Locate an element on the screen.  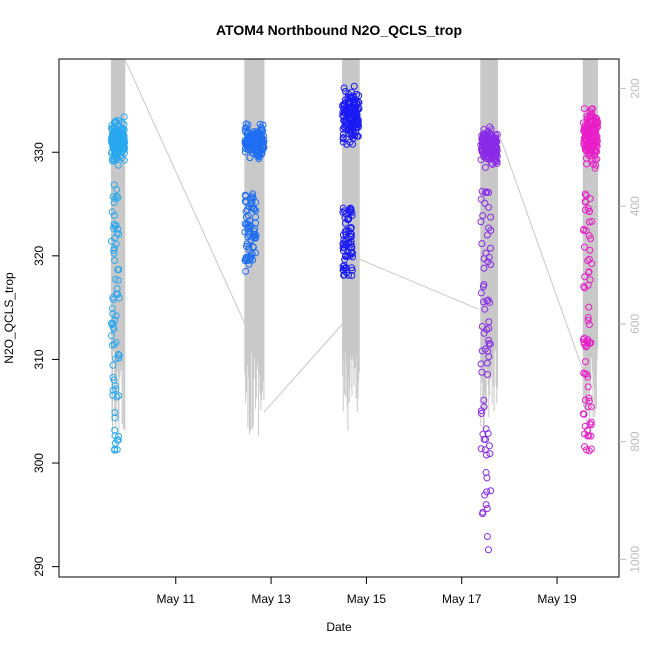
y-tick-label: 300 is located at coordinates (39, 463).